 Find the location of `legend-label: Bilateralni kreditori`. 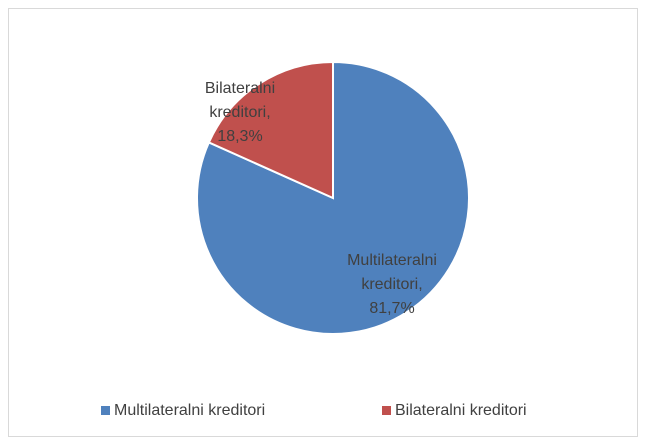

legend-label: Bilateralni kreditori is located at coordinates (461, 410).